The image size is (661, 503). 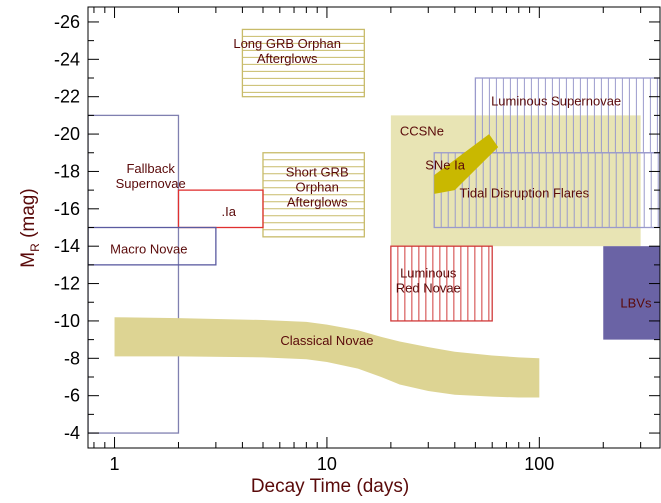 I want to click on point-ia-box, so click(x=220, y=209).